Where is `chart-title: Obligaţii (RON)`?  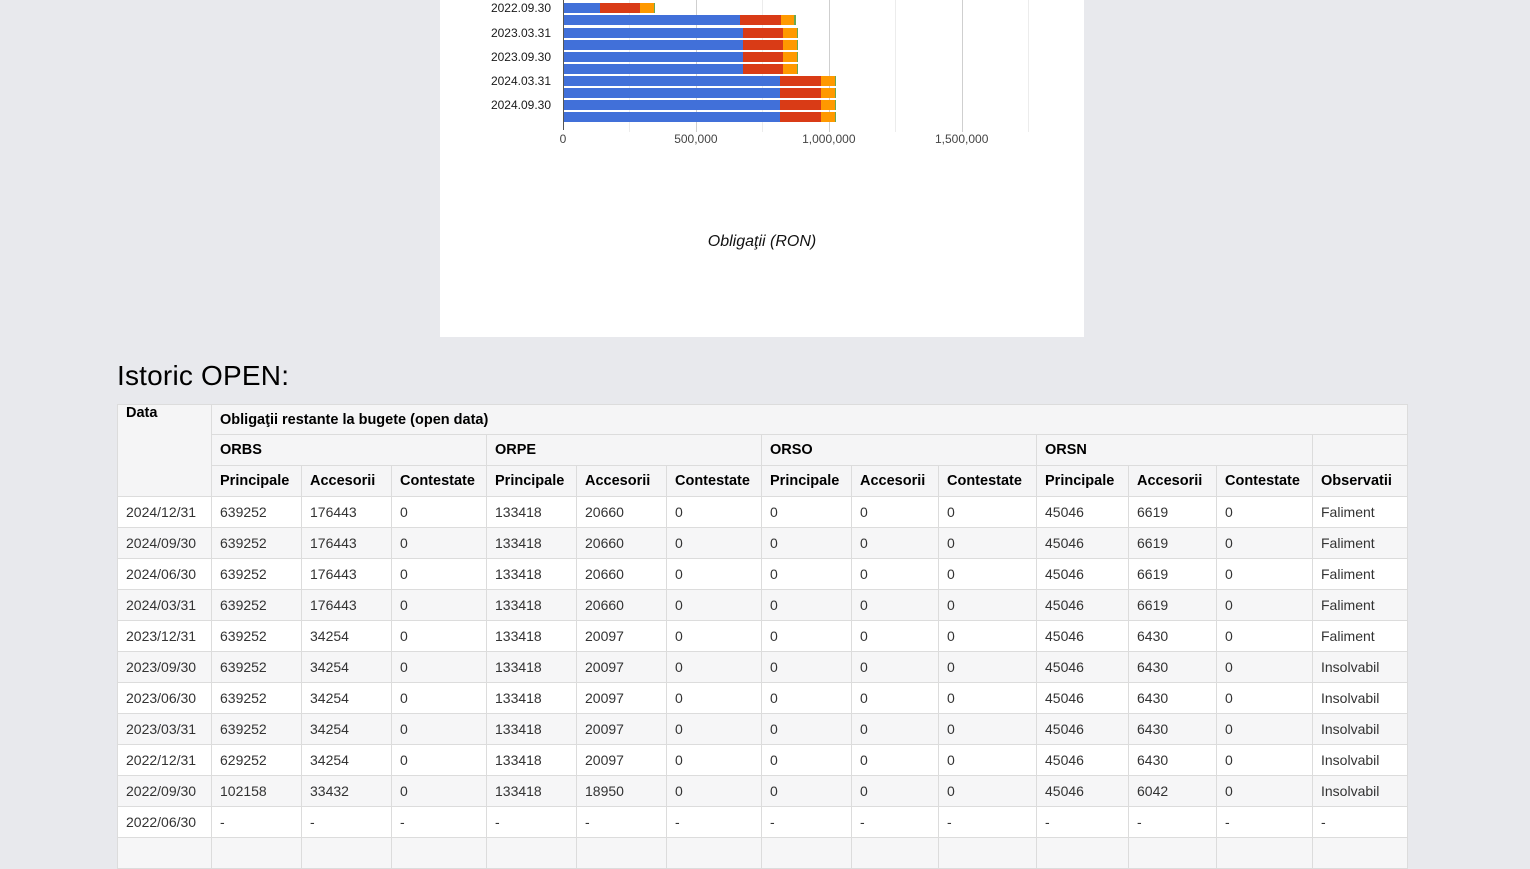 chart-title: Obligaţii (RON) is located at coordinates (762, 241).